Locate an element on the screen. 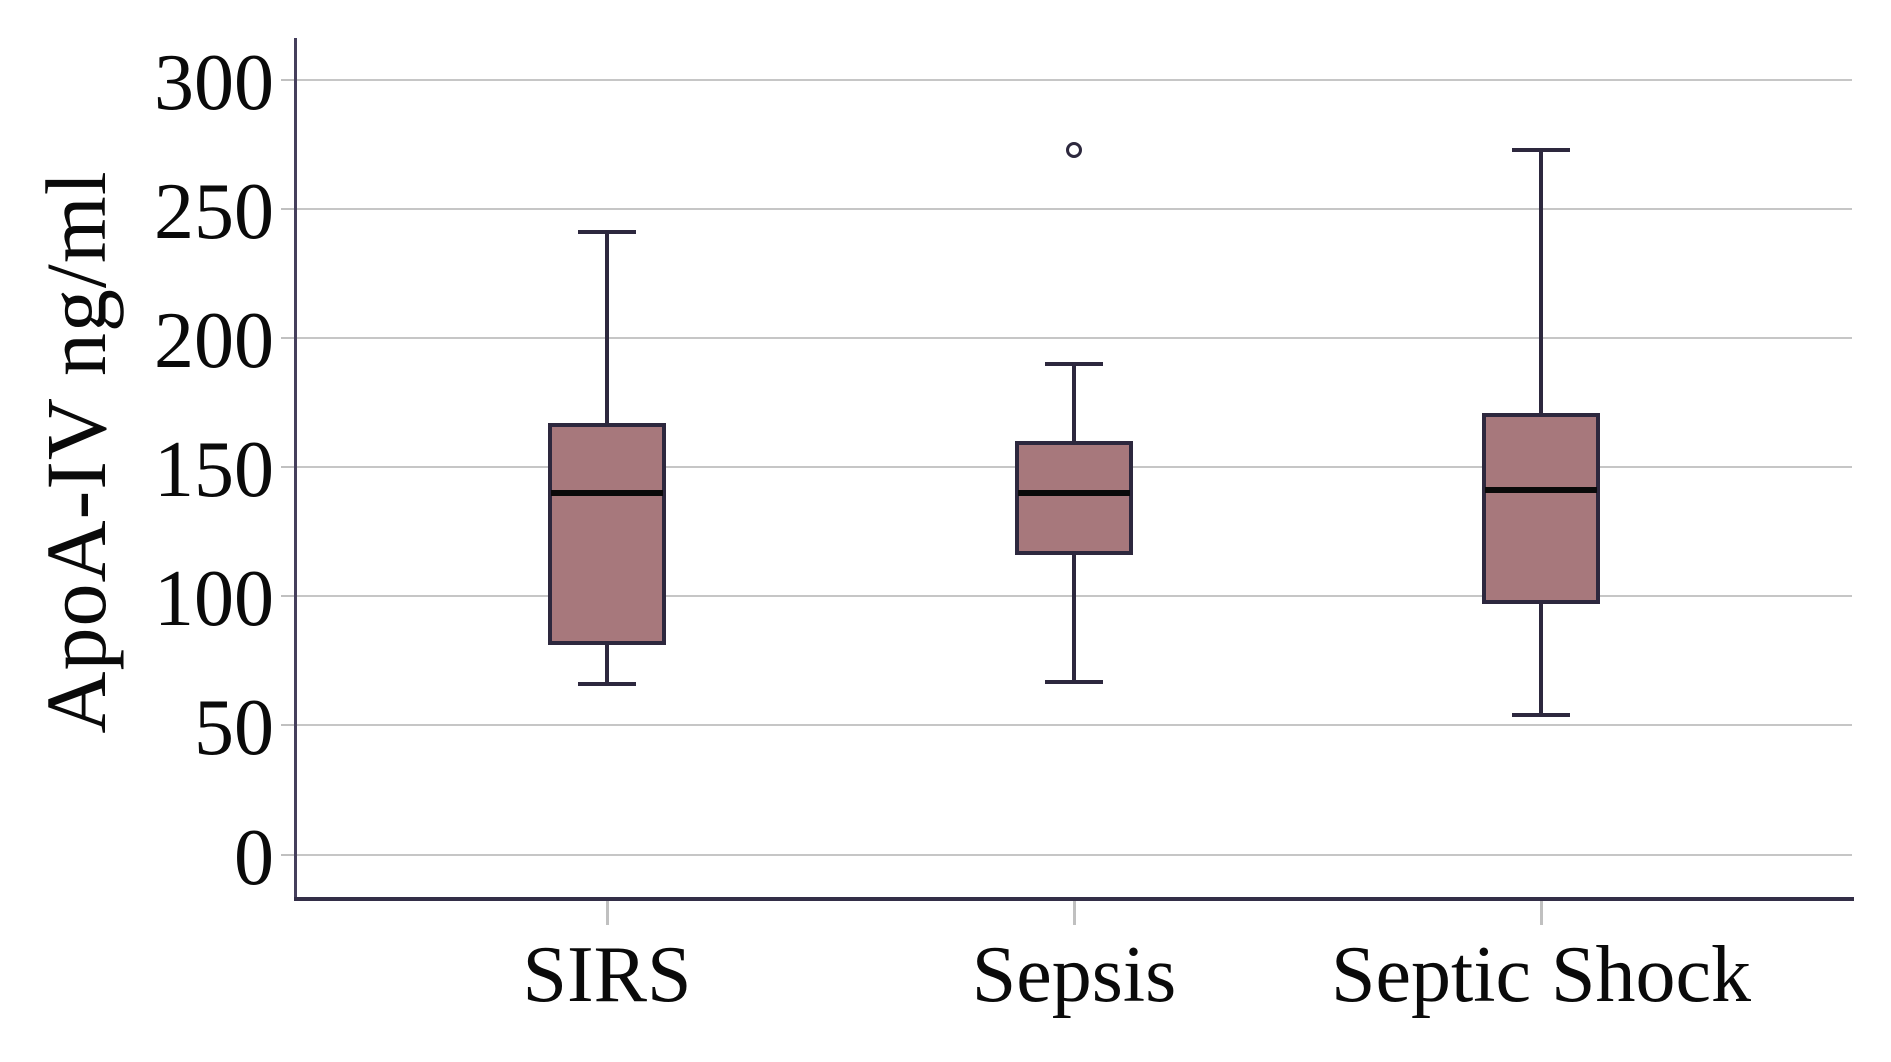  y-axis-line is located at coordinates (295, 469).